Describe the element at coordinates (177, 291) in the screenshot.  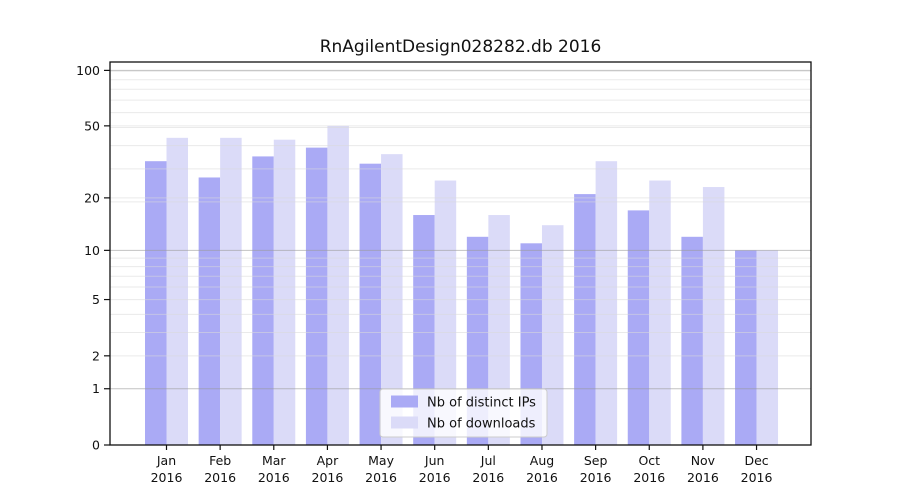
I see `bar-jan-downloads` at that location.